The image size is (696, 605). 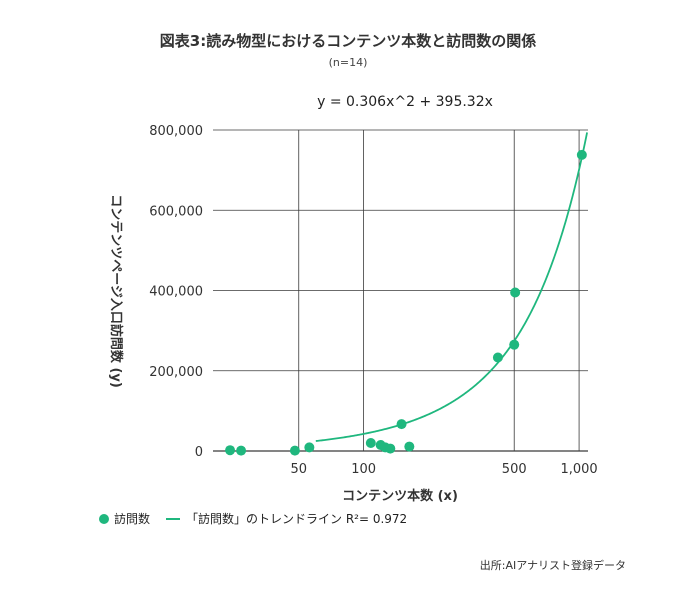 What do you see at coordinates (298, 469) in the screenshot?
I see `x-tick-label: 50` at bounding box center [298, 469].